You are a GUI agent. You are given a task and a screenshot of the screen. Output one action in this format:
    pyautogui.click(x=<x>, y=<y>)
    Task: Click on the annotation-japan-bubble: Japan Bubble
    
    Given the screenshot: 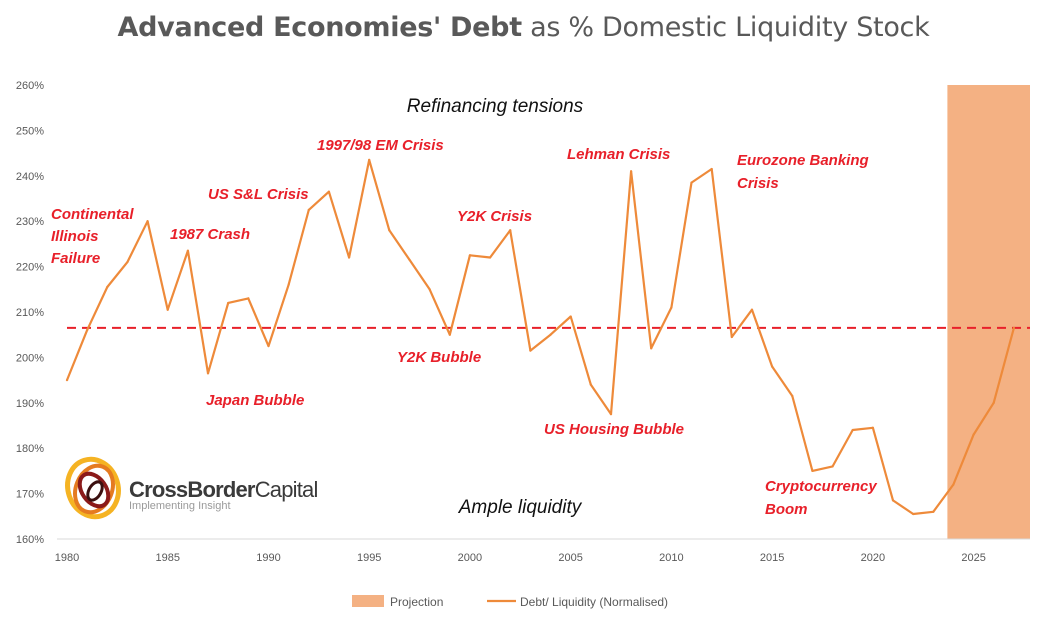 What is the action you would take?
    pyautogui.click(x=255, y=400)
    